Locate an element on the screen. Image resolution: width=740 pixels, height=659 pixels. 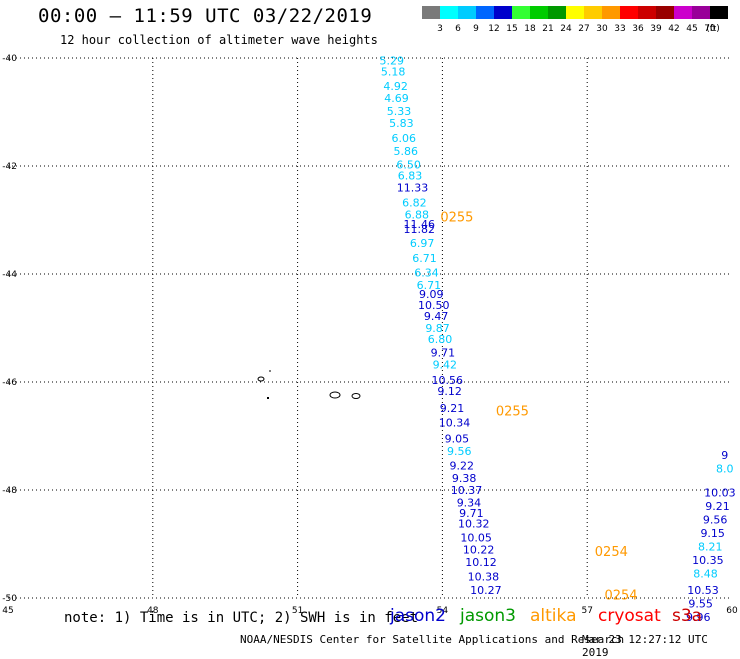
satellite-legend-s3a: s3a is located at coordinates (687, 616).